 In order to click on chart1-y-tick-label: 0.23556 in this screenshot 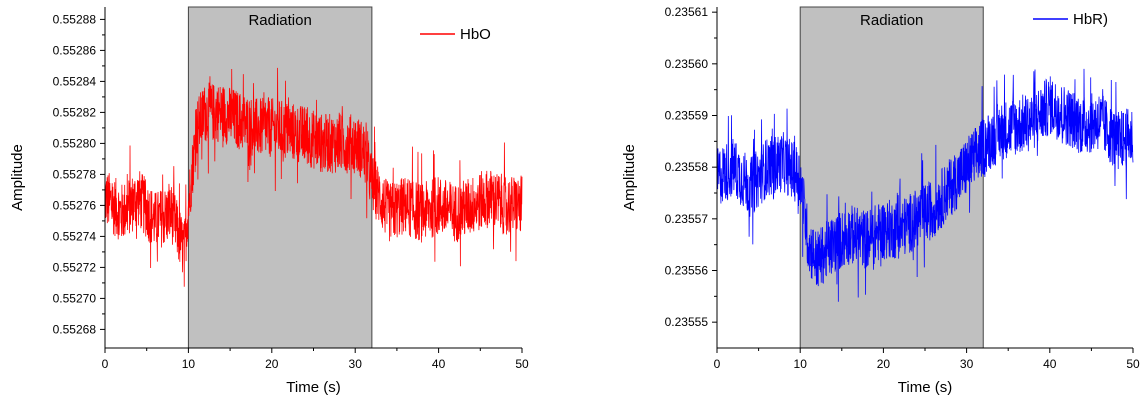, I will do `click(687, 271)`.